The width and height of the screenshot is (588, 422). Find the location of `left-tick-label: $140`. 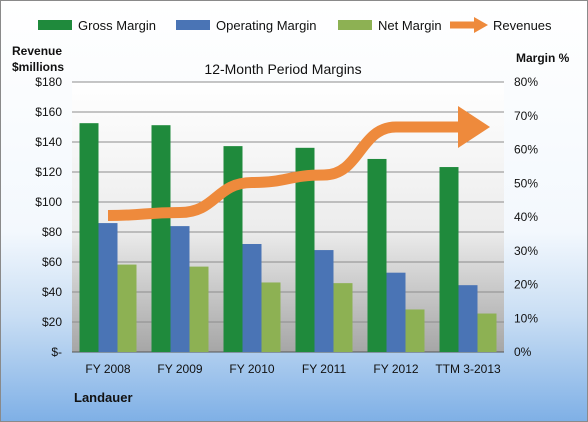

left-tick-label: $140 is located at coordinates (48, 142).